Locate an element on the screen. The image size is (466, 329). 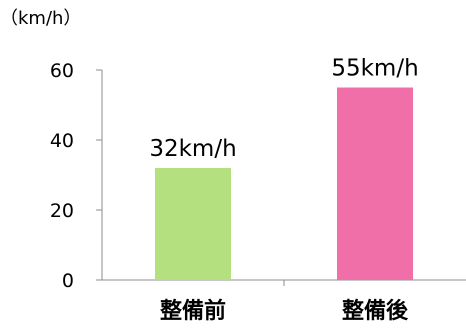
category-label: 整備前 is located at coordinates (193, 311).